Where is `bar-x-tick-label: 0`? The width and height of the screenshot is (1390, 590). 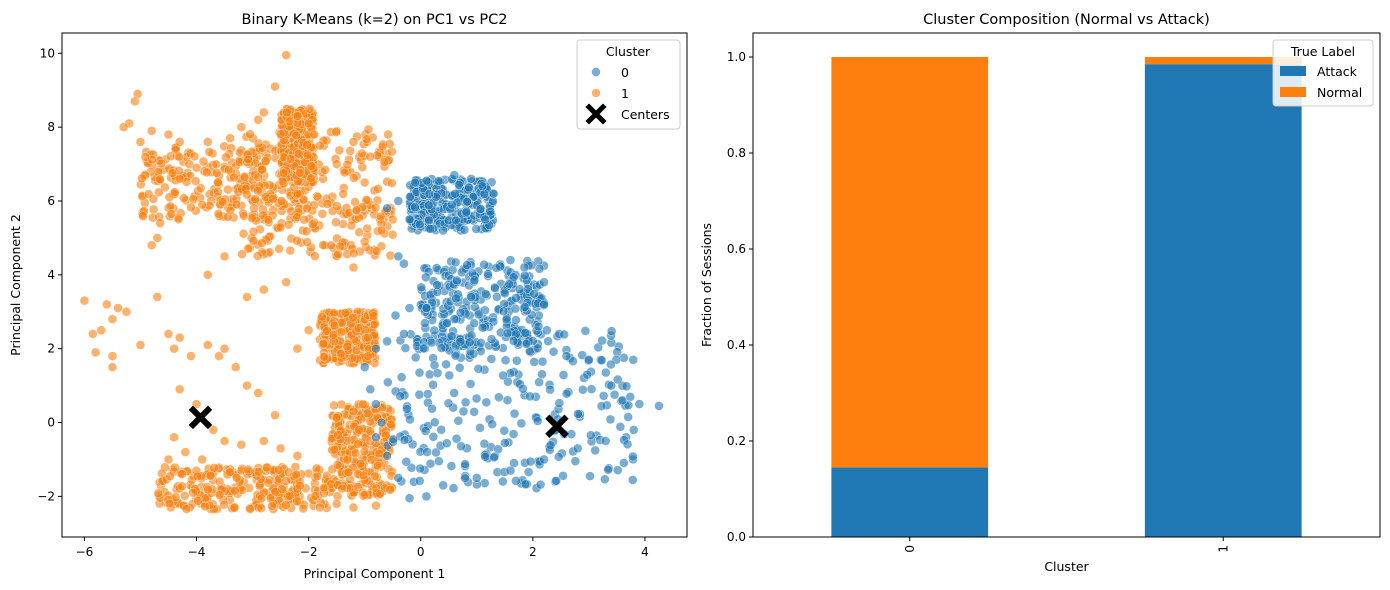
bar-x-tick-label: 0 is located at coordinates (910, 549).